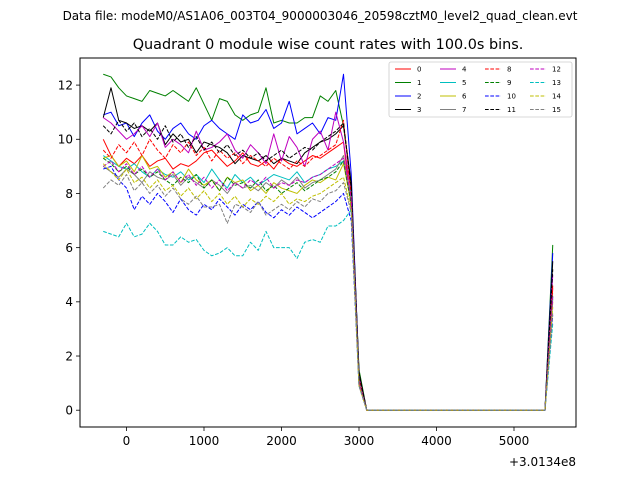  I want to click on legend-label-1: 1, so click(419, 83).